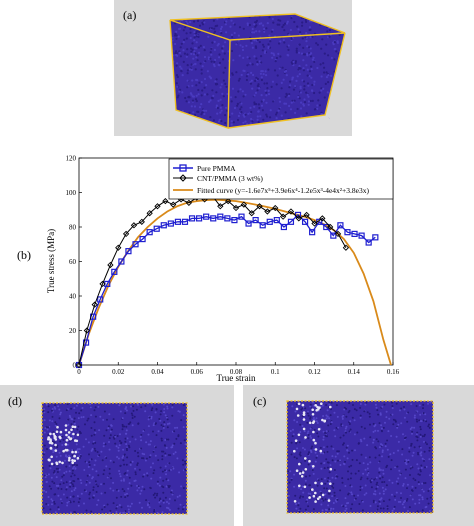  Describe the element at coordinates (360, 457) in the screenshot. I see `panel-c-atom-slab` at that location.